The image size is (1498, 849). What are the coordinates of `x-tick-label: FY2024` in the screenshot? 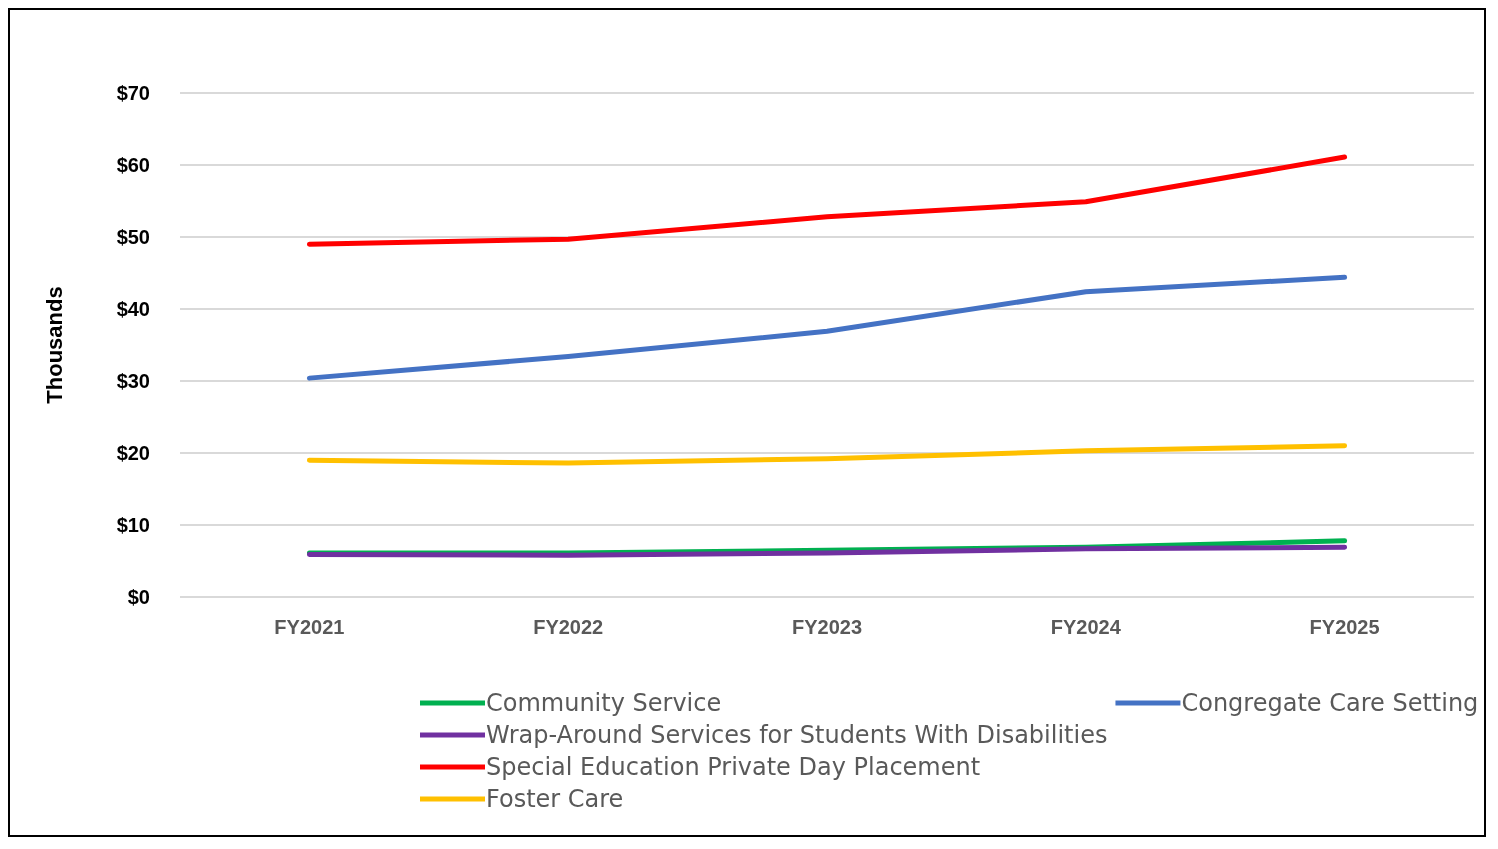 It's located at (1086, 627).